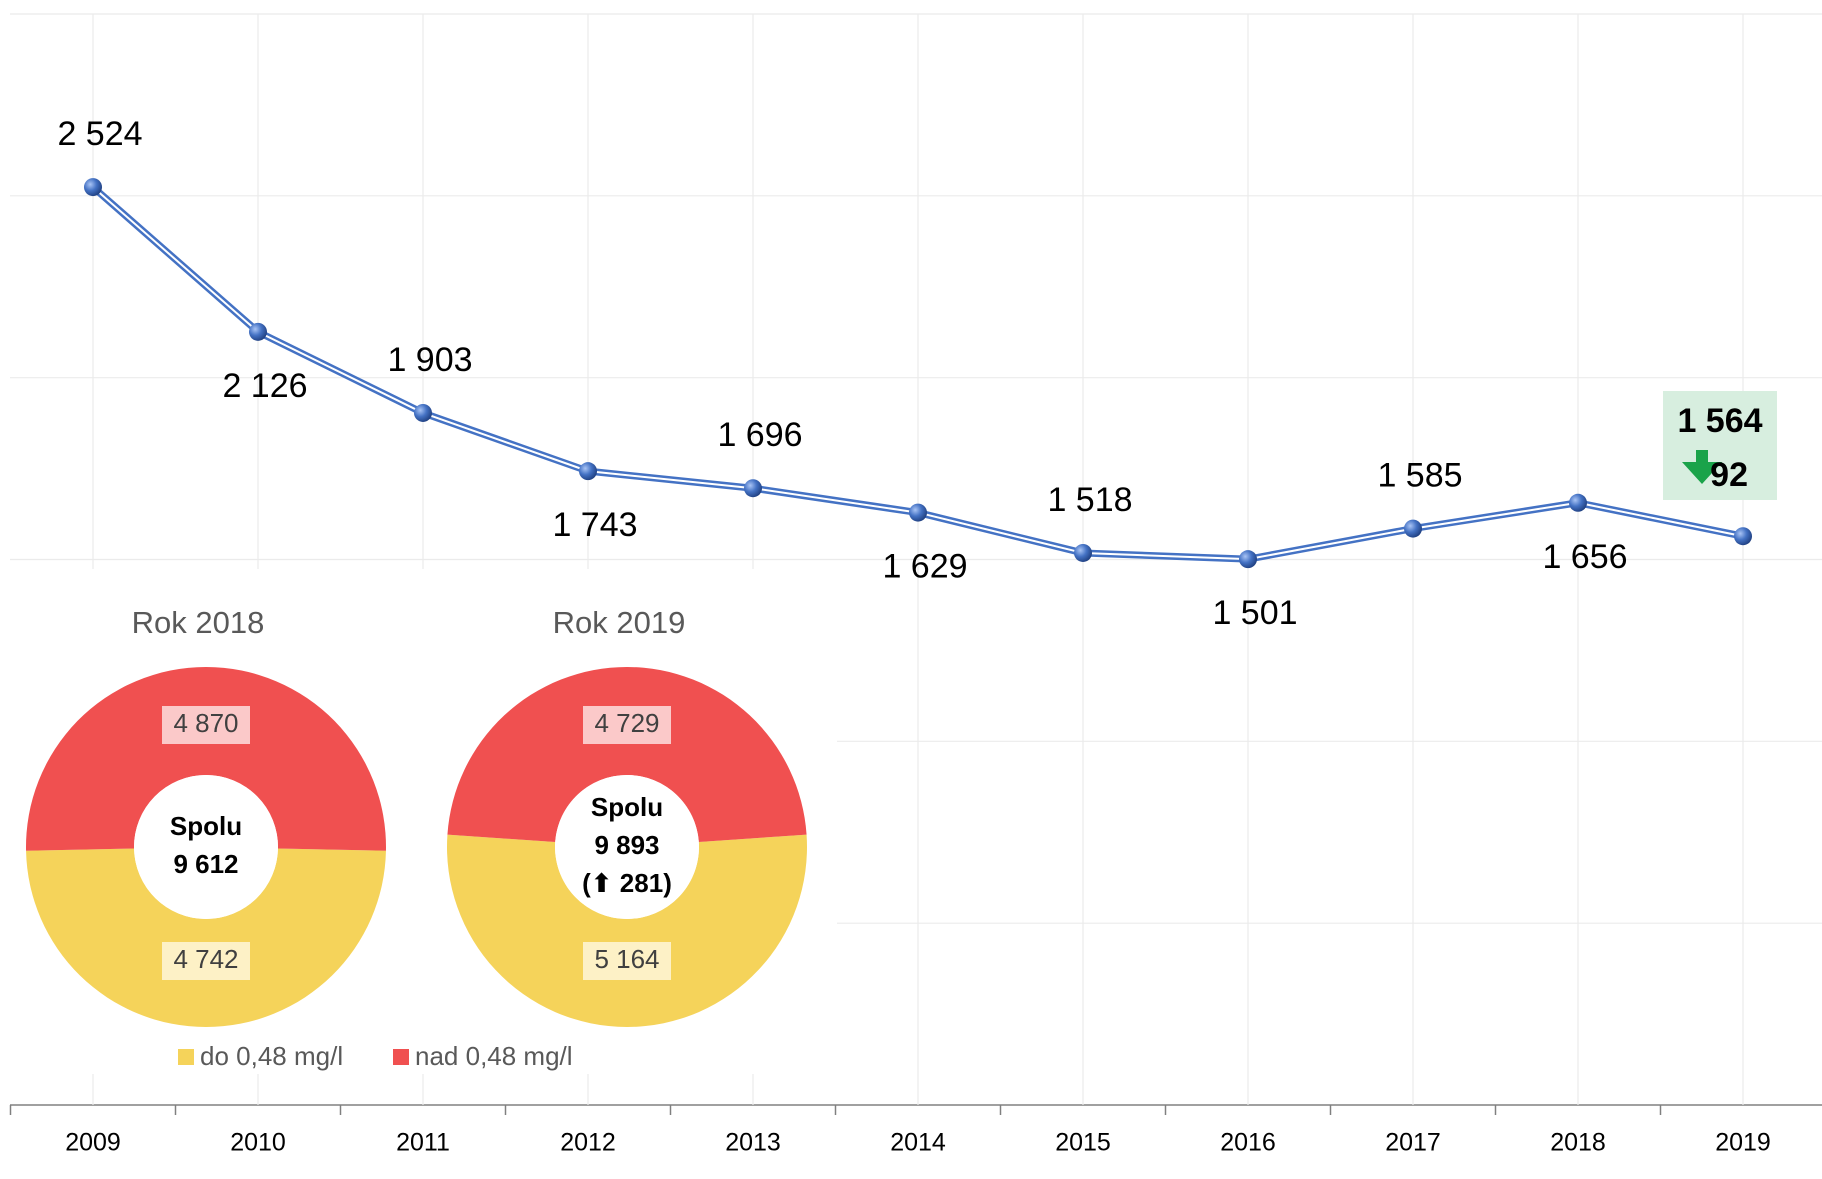  Describe the element at coordinates (198, 622) in the screenshot. I see `donut-title: Rok 2018` at that location.